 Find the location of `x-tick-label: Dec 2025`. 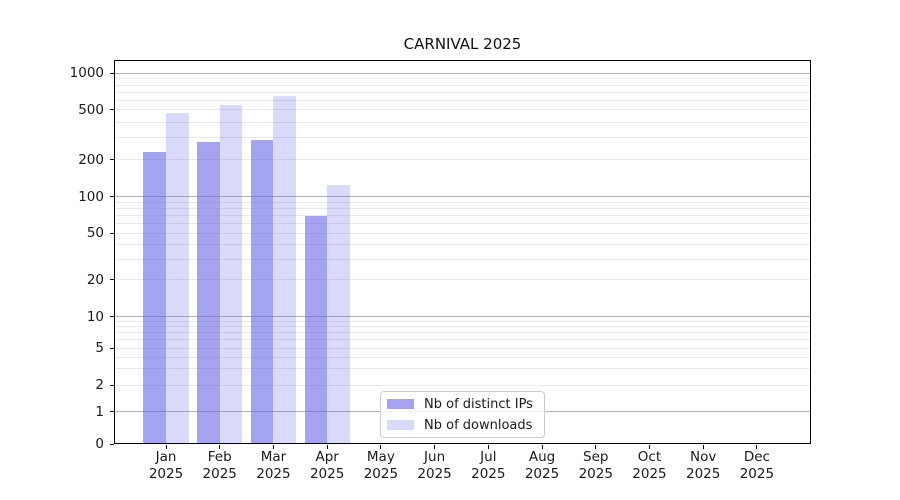

x-tick-label: Dec 2025 is located at coordinates (757, 465).